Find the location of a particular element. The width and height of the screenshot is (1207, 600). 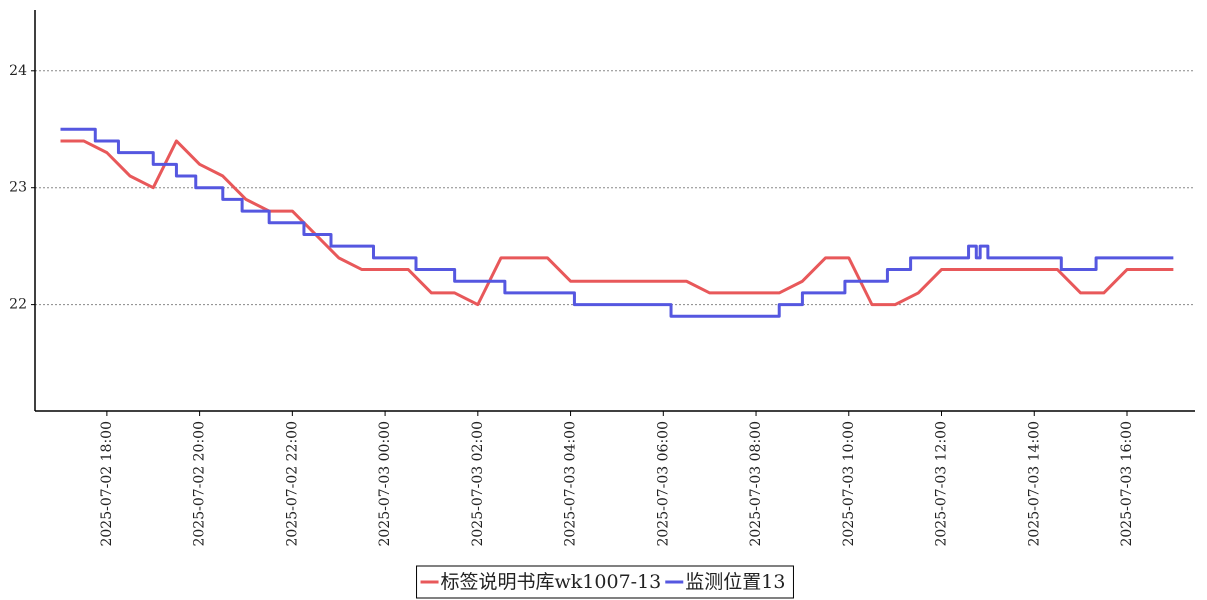

x-tick-label: 2025-07-02 22:00 is located at coordinates (292, 484).